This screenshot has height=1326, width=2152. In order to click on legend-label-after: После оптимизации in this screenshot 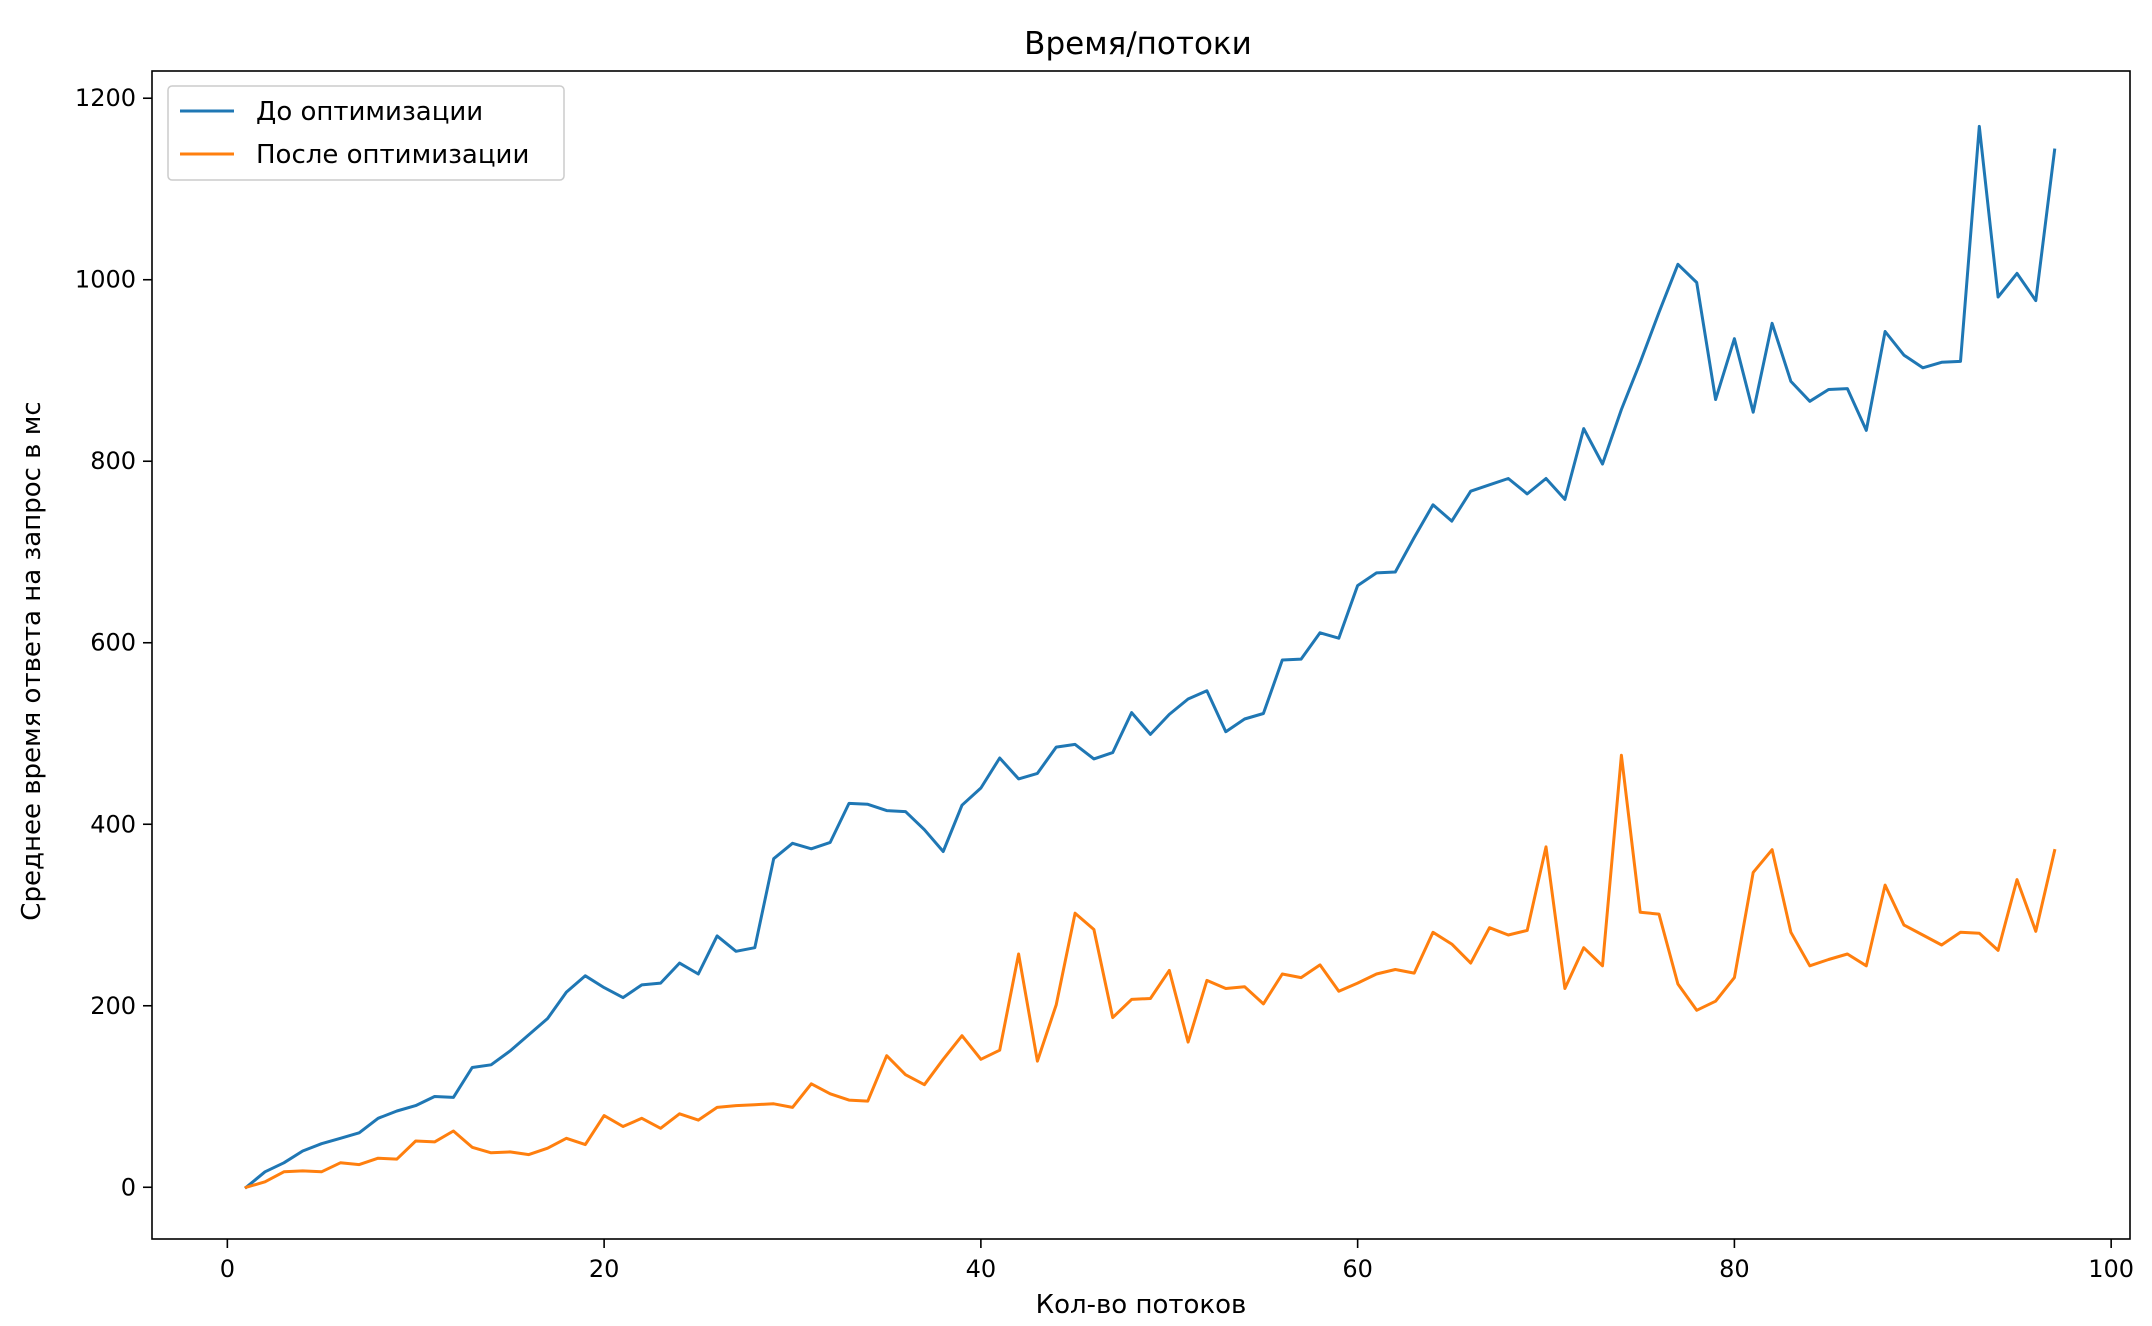, I will do `click(392, 155)`.